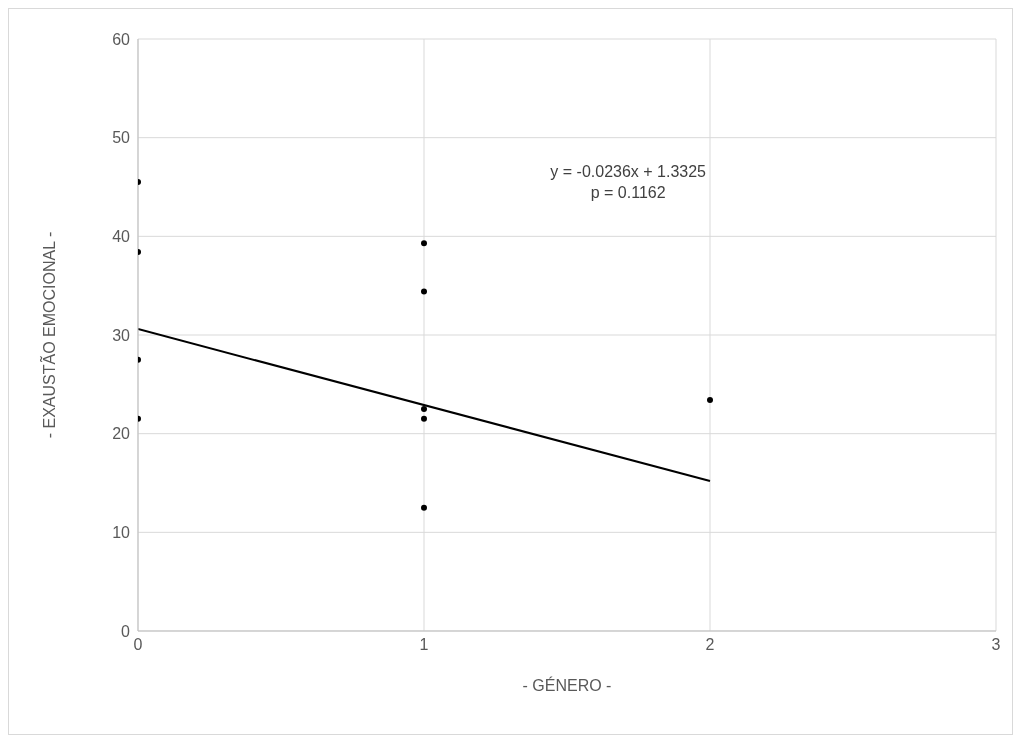 This screenshot has width=1021, height=743. Describe the element at coordinates (424, 645) in the screenshot. I see `x-tick-label: 1` at that location.